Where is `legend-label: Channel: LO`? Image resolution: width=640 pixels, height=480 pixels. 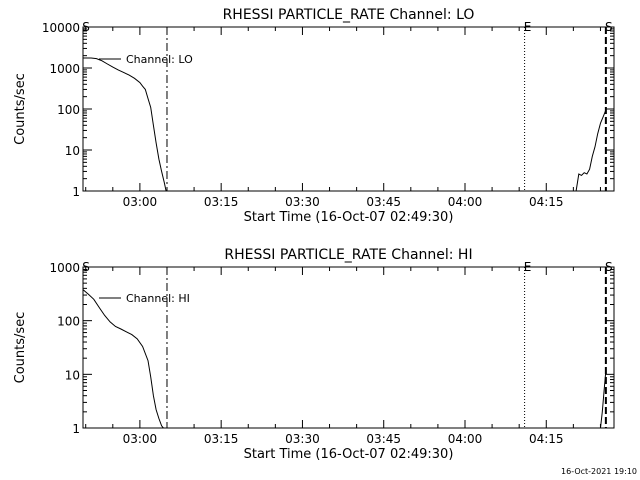 legend-label: Channel: LO is located at coordinates (159, 59).